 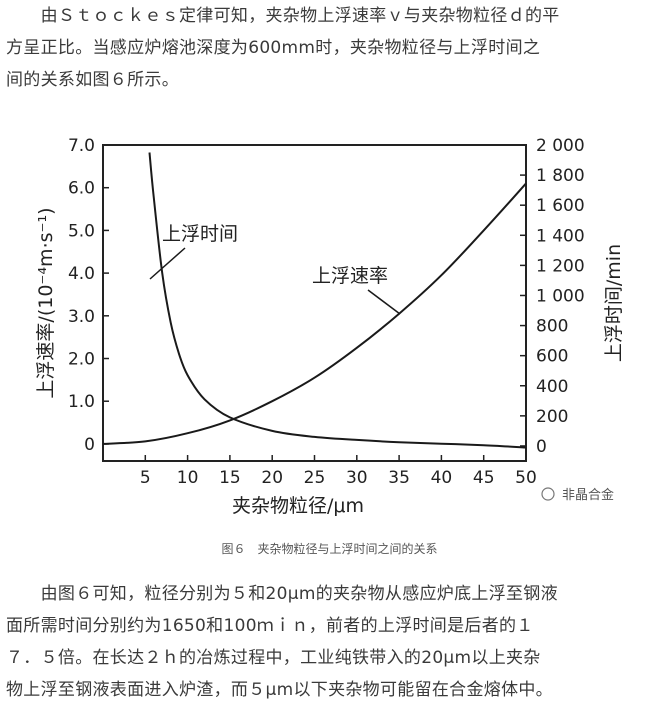 What do you see at coordinates (357, 478) in the screenshot?
I see `x-tick-label: 30` at bounding box center [357, 478].